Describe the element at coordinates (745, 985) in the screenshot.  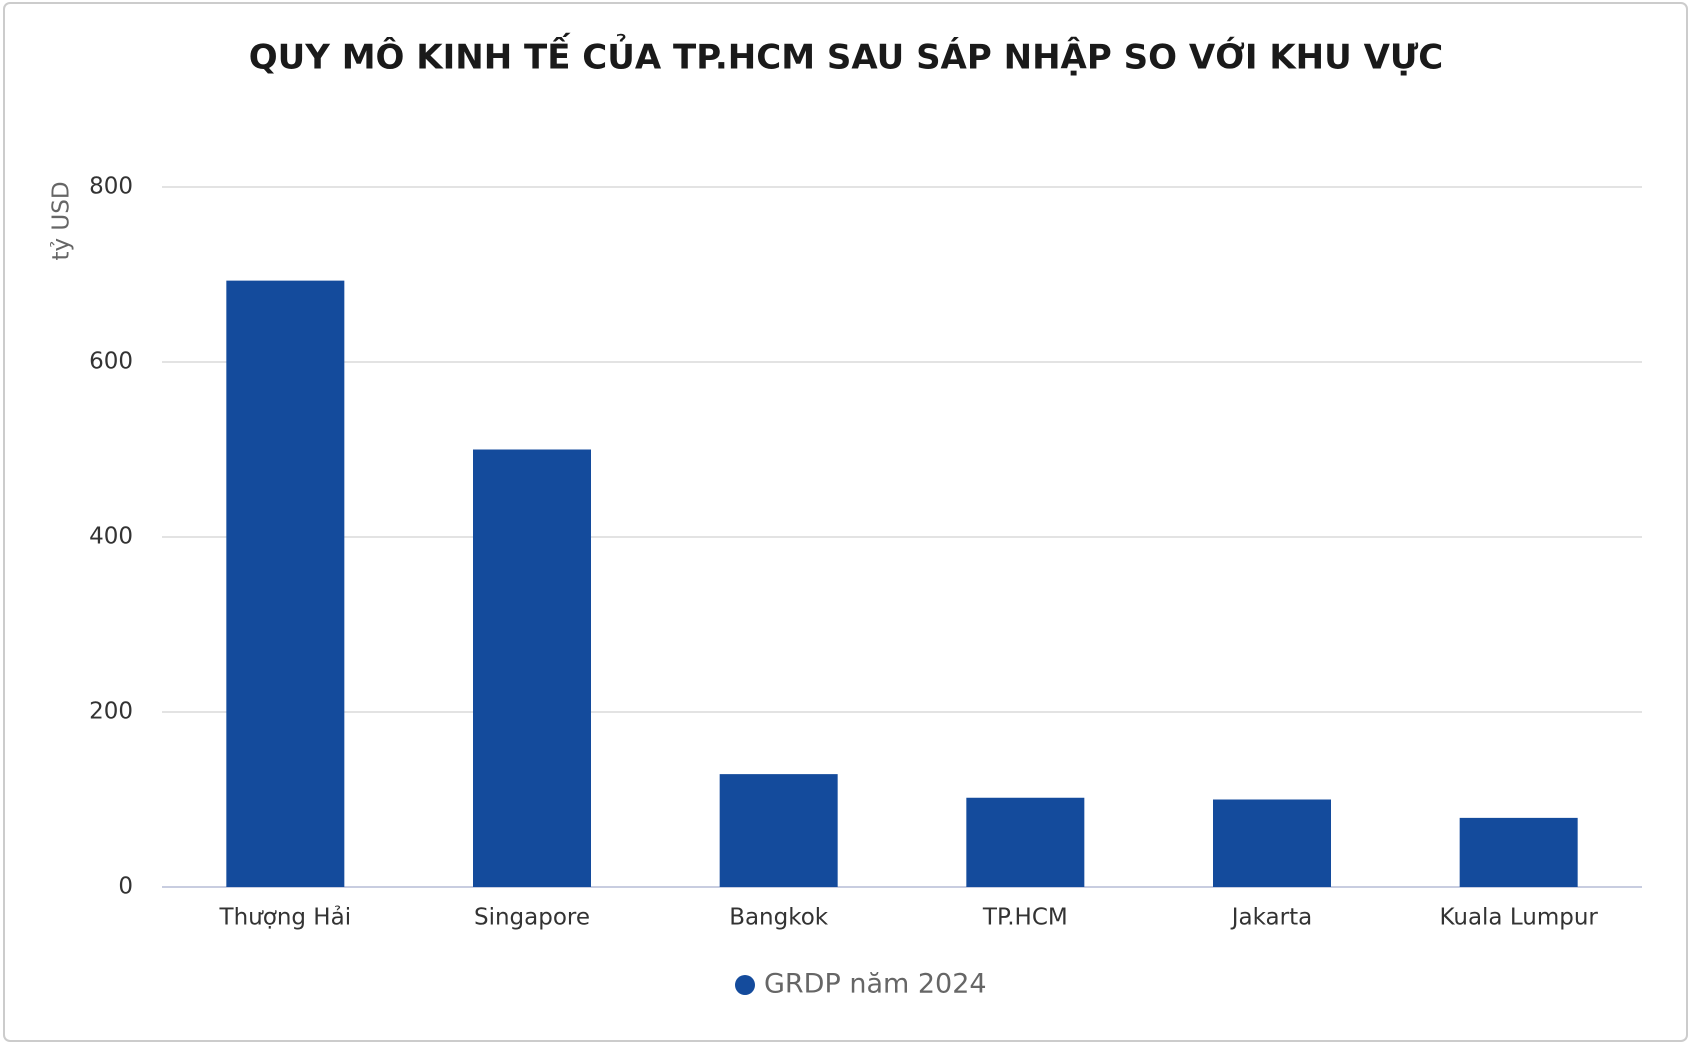
I see `legend-marker` at that location.